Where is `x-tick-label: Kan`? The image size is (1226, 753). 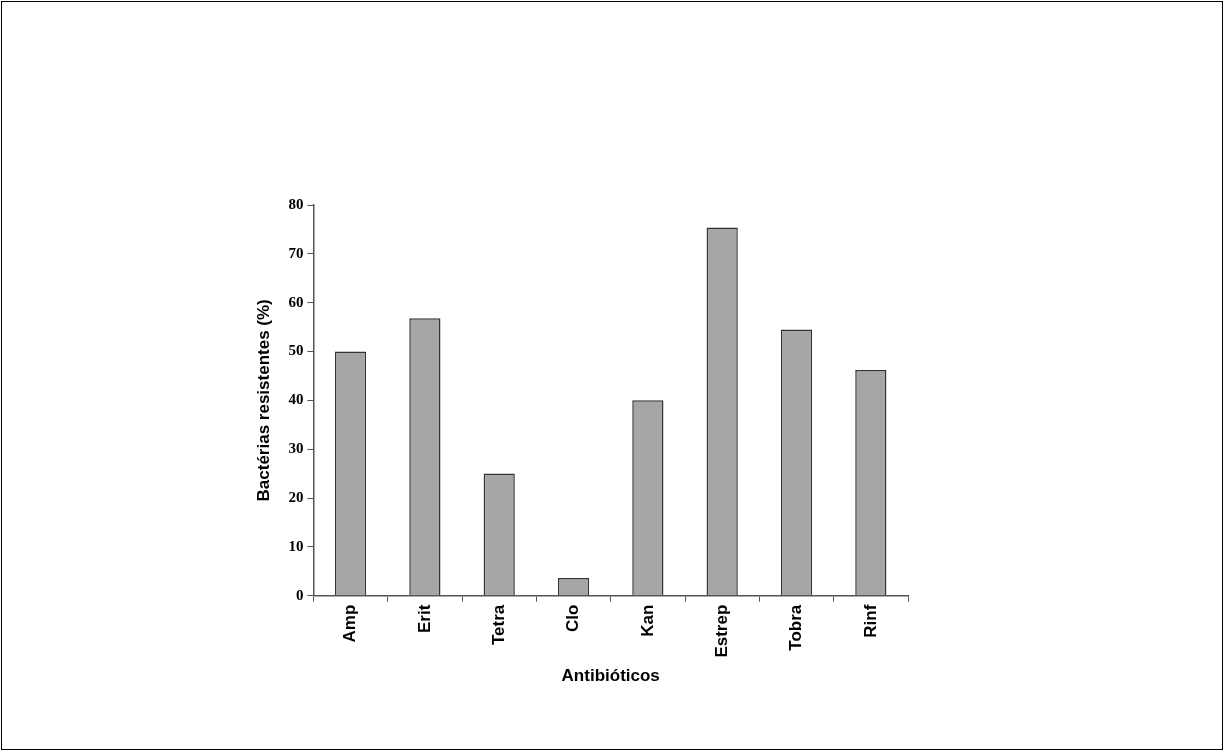
x-tick-label: Kan is located at coordinates (647, 620).